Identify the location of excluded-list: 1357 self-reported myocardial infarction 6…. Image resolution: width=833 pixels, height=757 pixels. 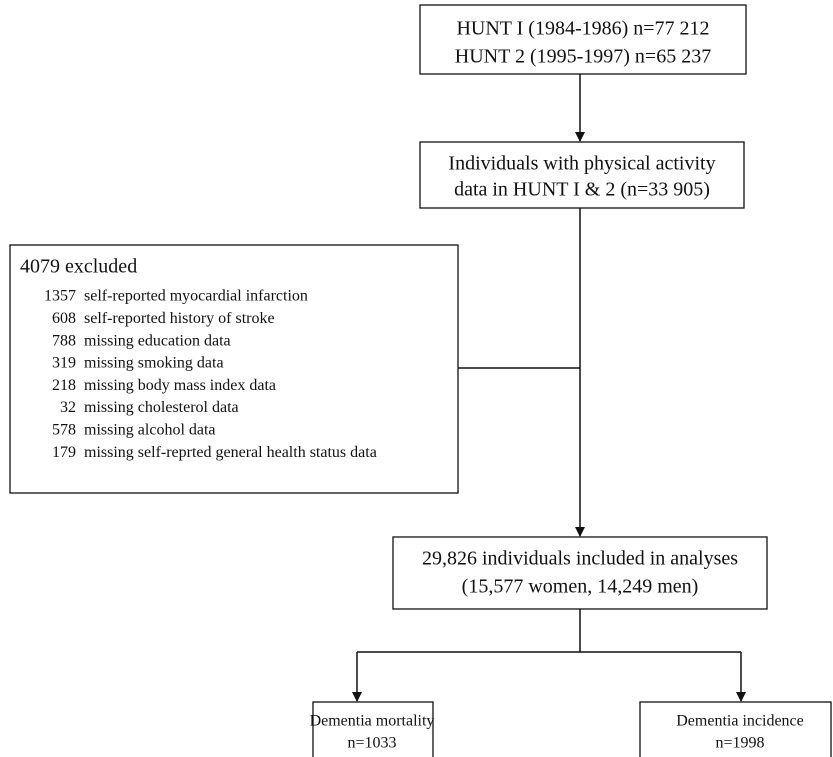
(210, 374).